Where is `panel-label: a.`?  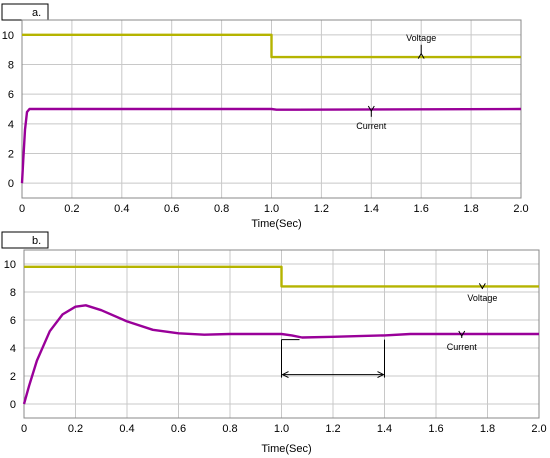 panel-label: a. is located at coordinates (36, 13).